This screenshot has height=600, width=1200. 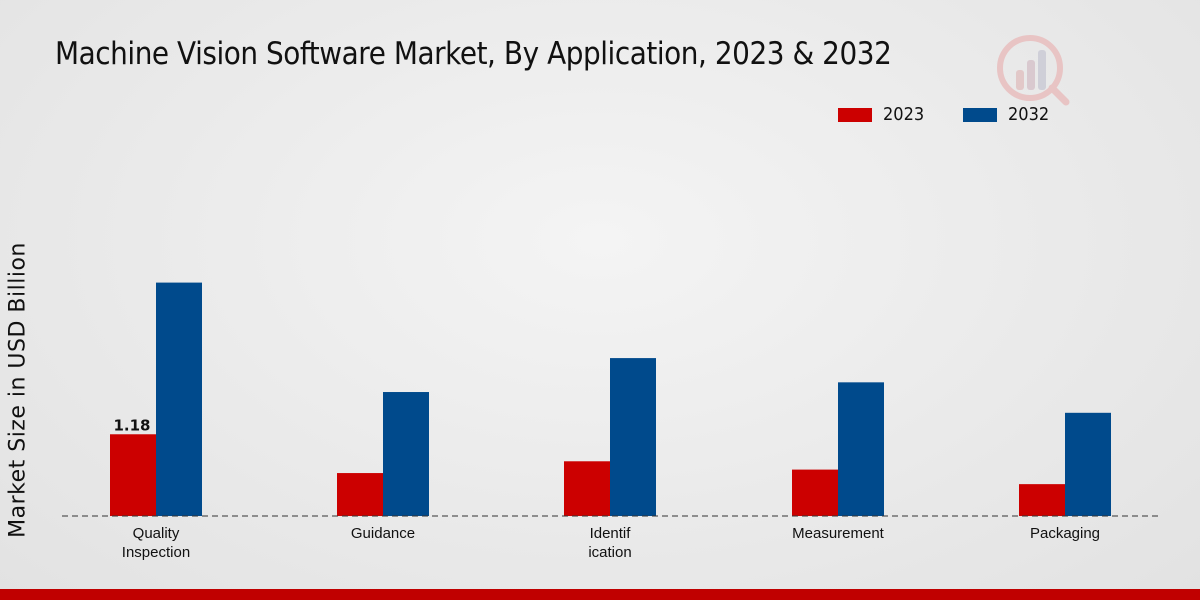 What do you see at coordinates (156, 543) in the screenshot?
I see `x-tick-label-0: Quality Inspection` at bounding box center [156, 543].